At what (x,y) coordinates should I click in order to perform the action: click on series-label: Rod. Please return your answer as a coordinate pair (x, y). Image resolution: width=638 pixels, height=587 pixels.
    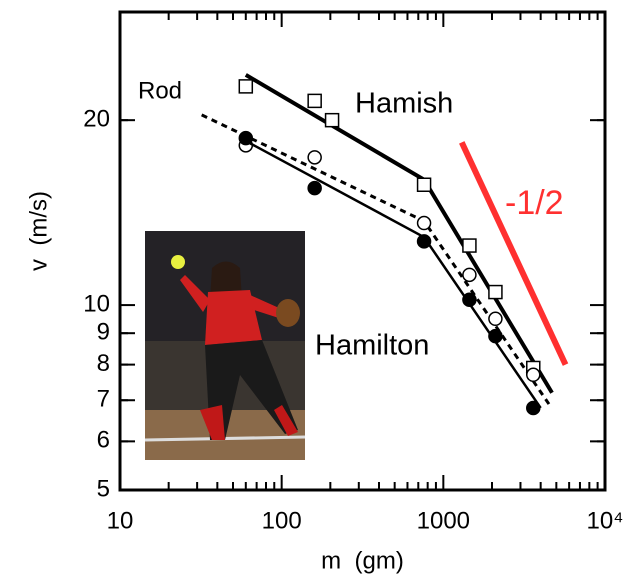
    Looking at the image, I should click on (160, 90).